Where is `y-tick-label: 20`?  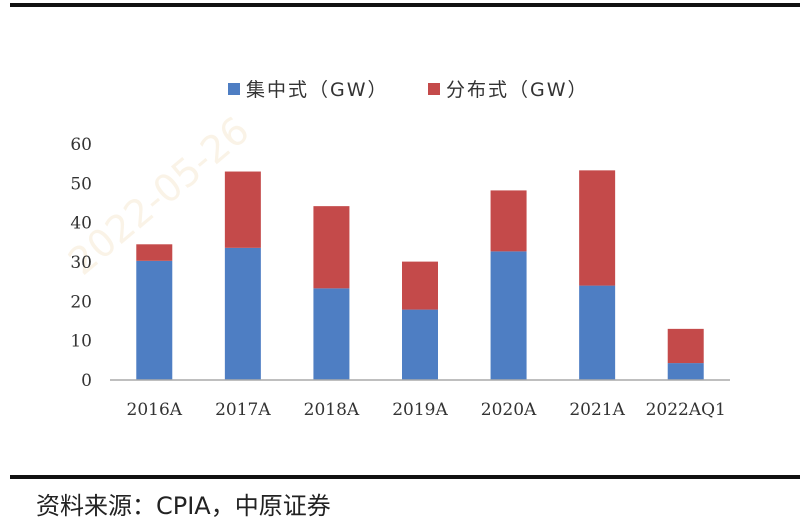 y-tick-label: 20 is located at coordinates (81, 302).